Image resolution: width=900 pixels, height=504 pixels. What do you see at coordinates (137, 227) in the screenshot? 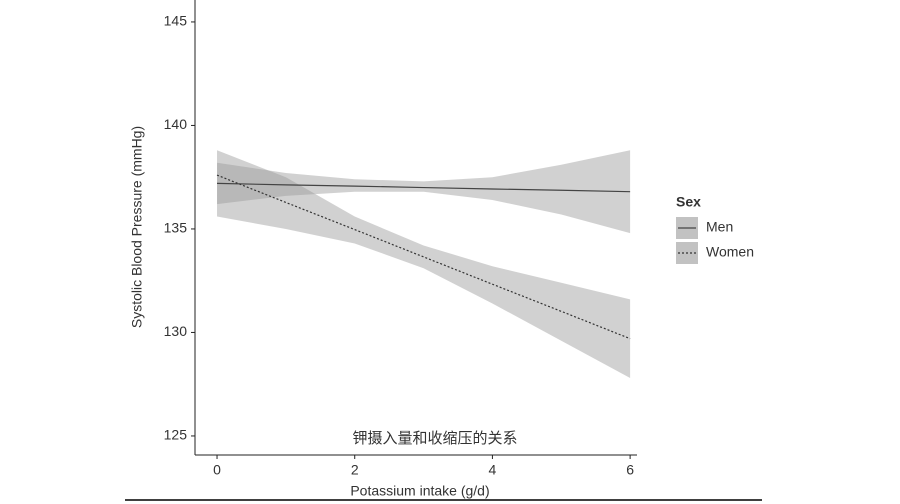
I see `y-axis-label: Systolic Blood Pressure (mmHg)` at bounding box center [137, 227].